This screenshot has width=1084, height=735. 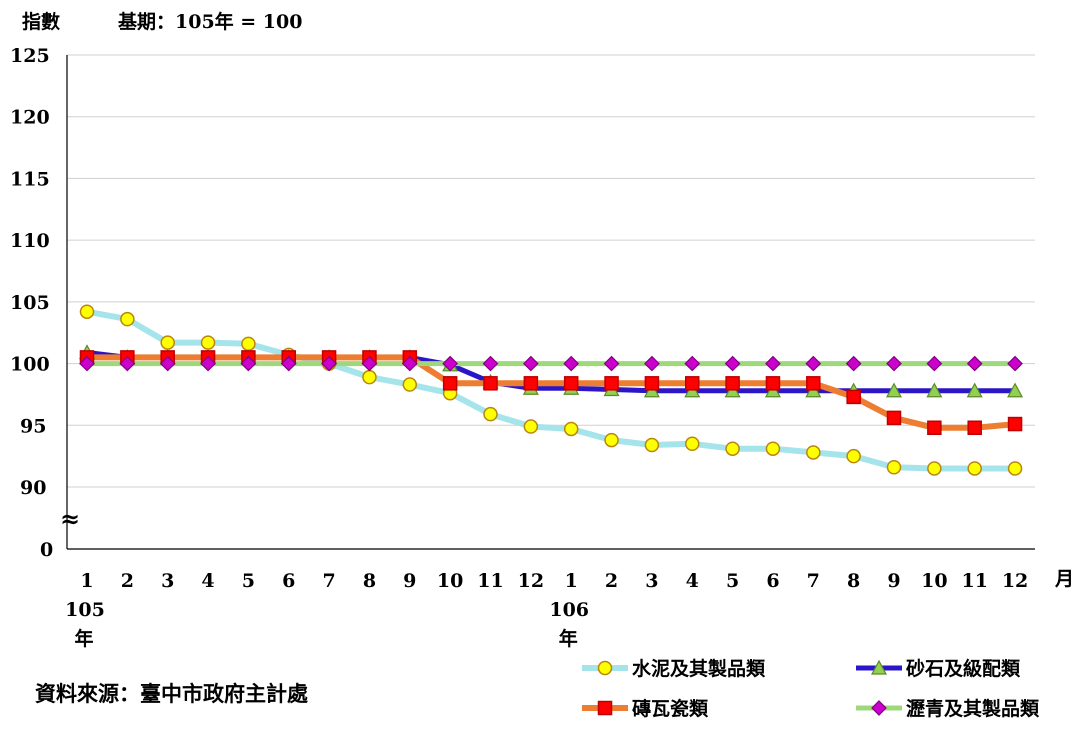 I want to click on y-tick-label: 115, so click(x=30, y=179).